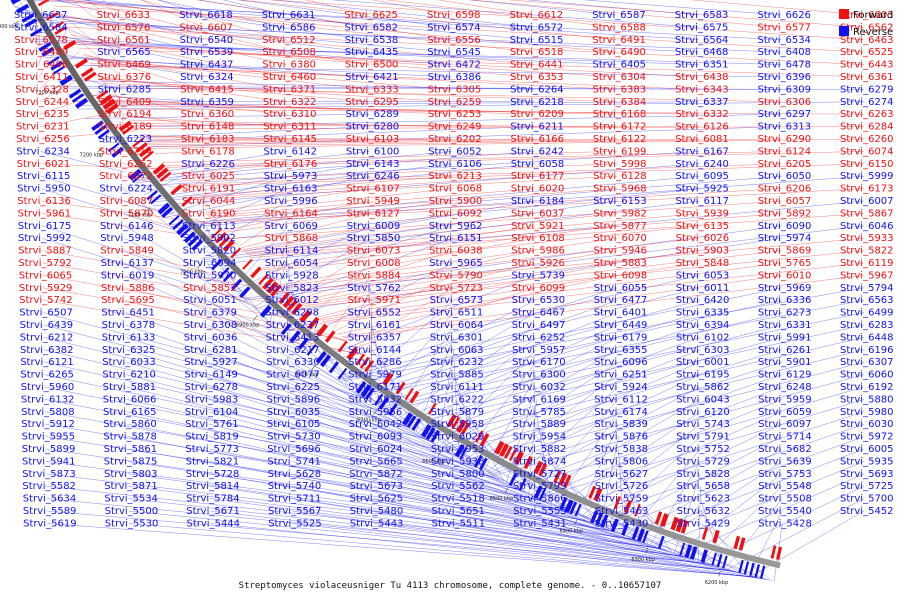 The image size is (900, 600). I want to click on gene-label: Strvi_6174, so click(621, 412).